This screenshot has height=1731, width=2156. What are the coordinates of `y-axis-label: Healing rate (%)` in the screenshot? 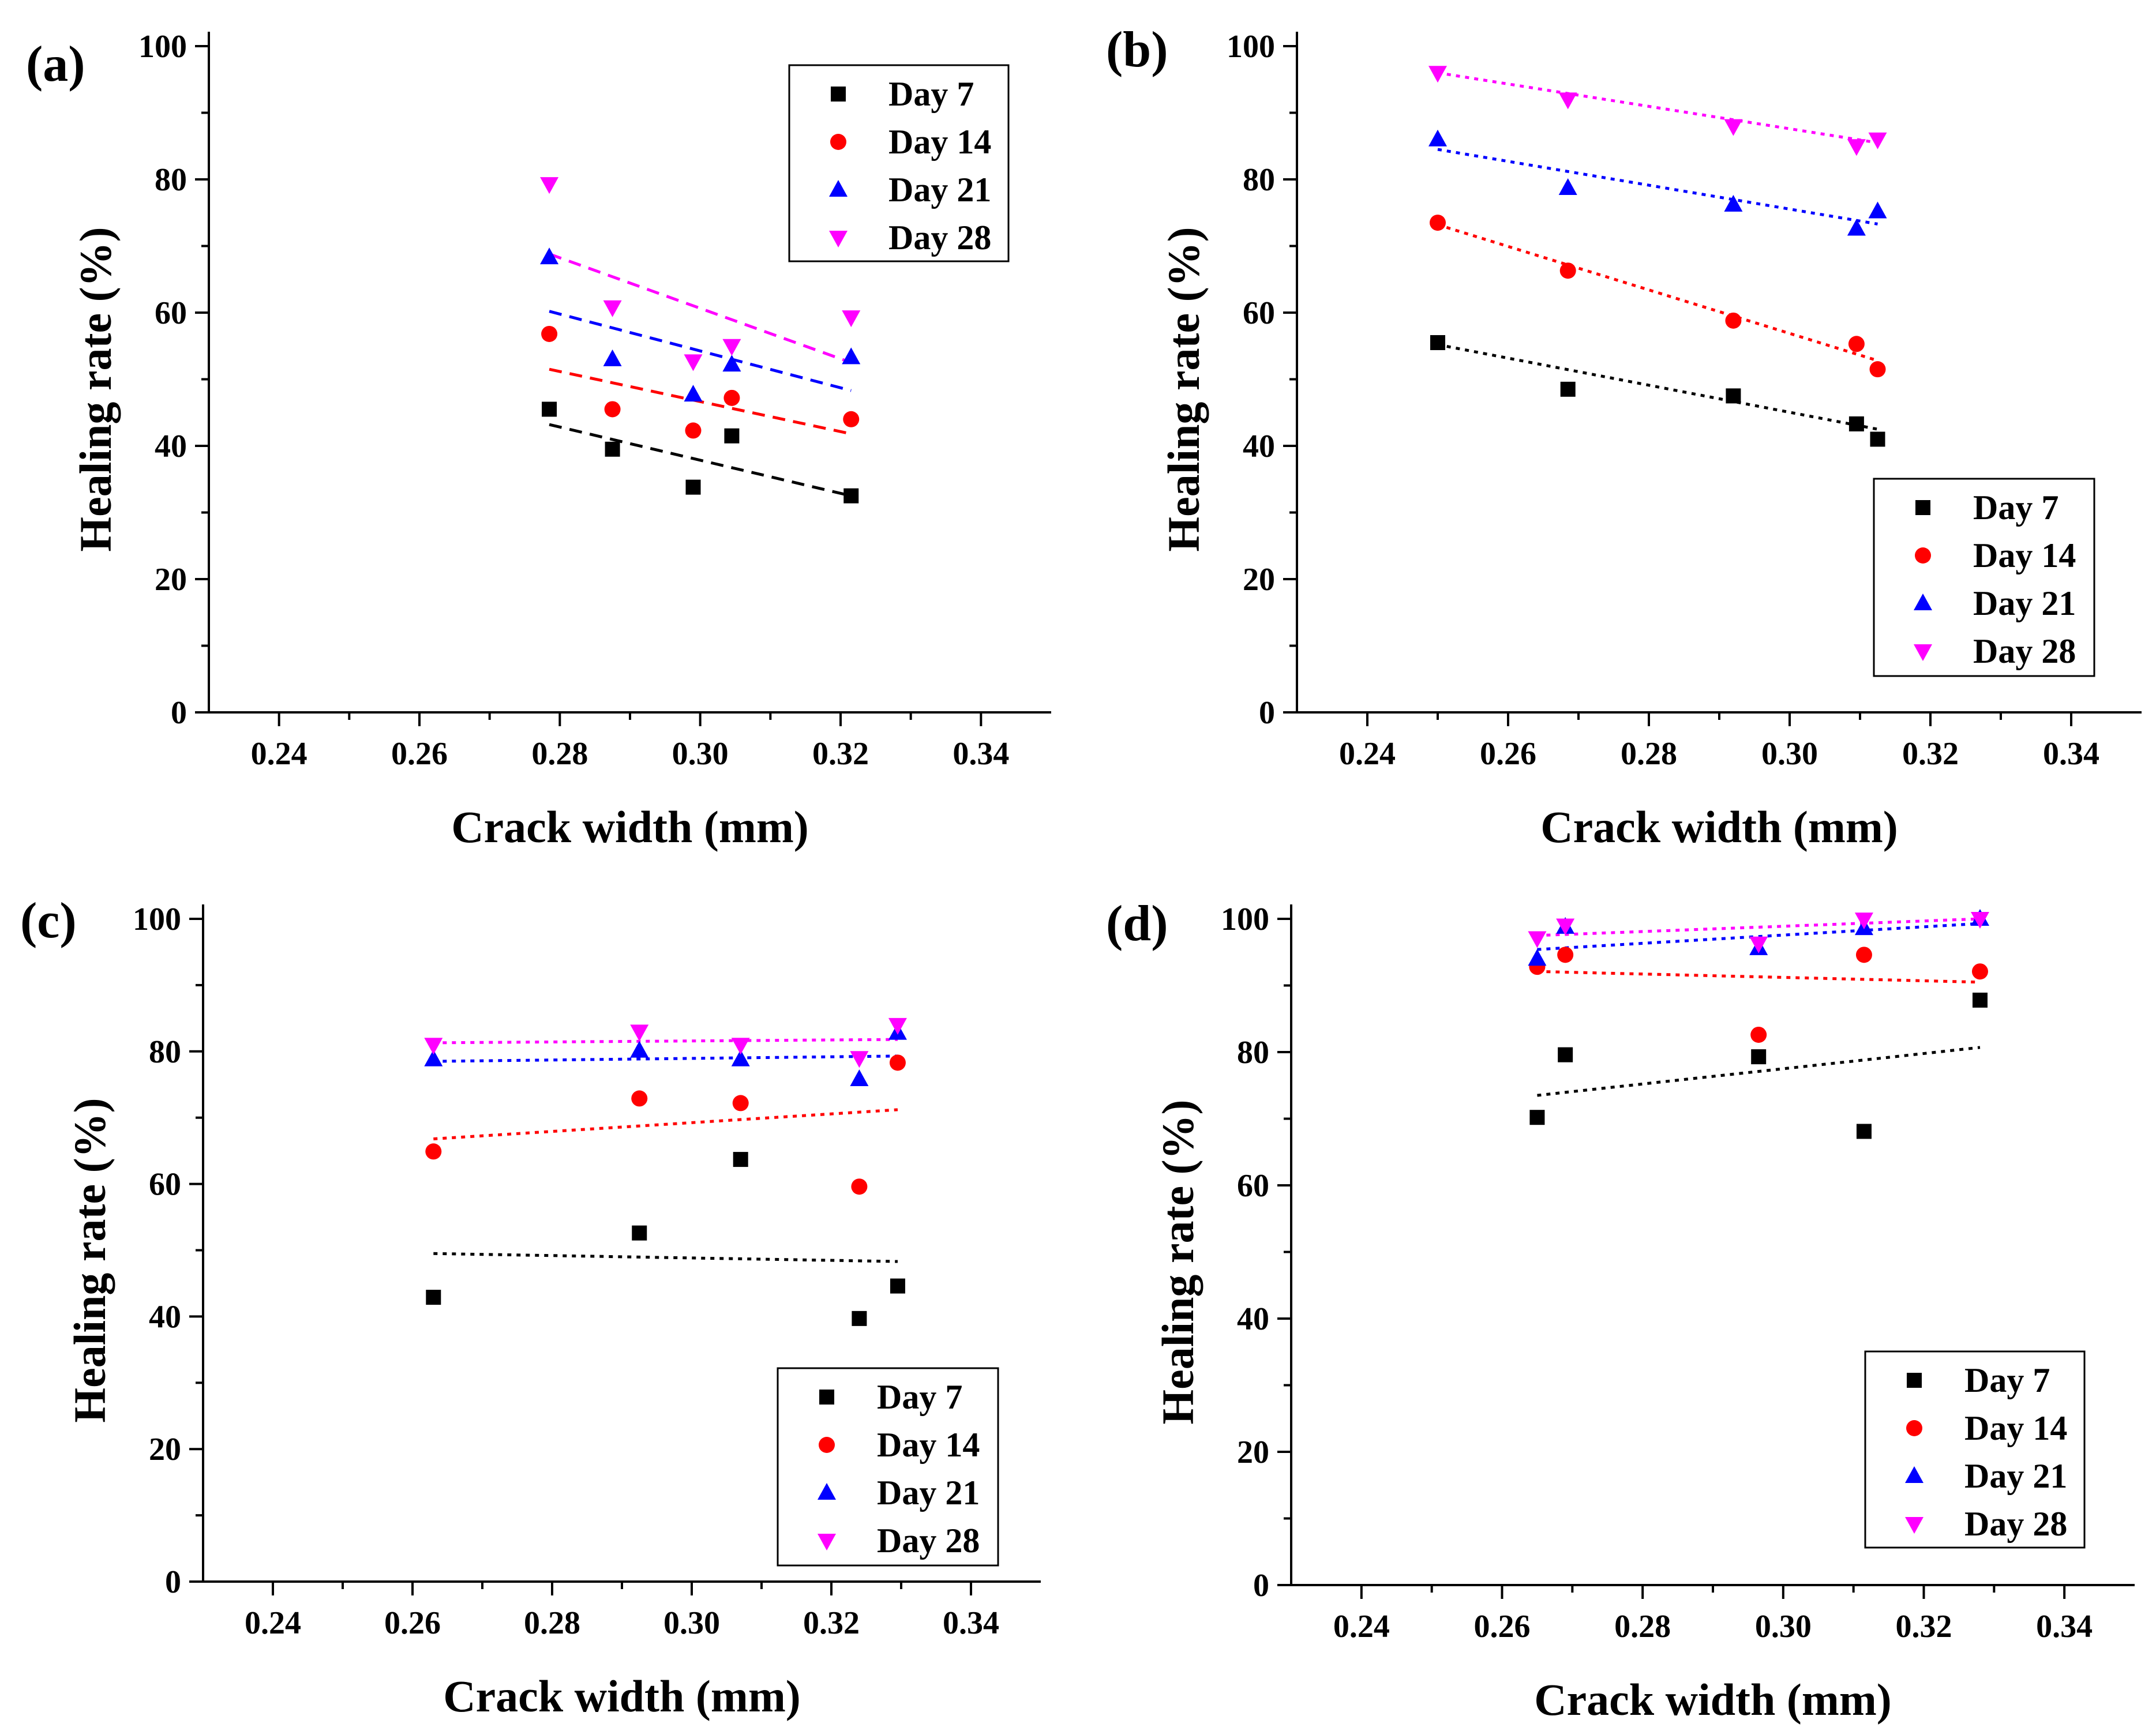 It's located at (1178, 1262).